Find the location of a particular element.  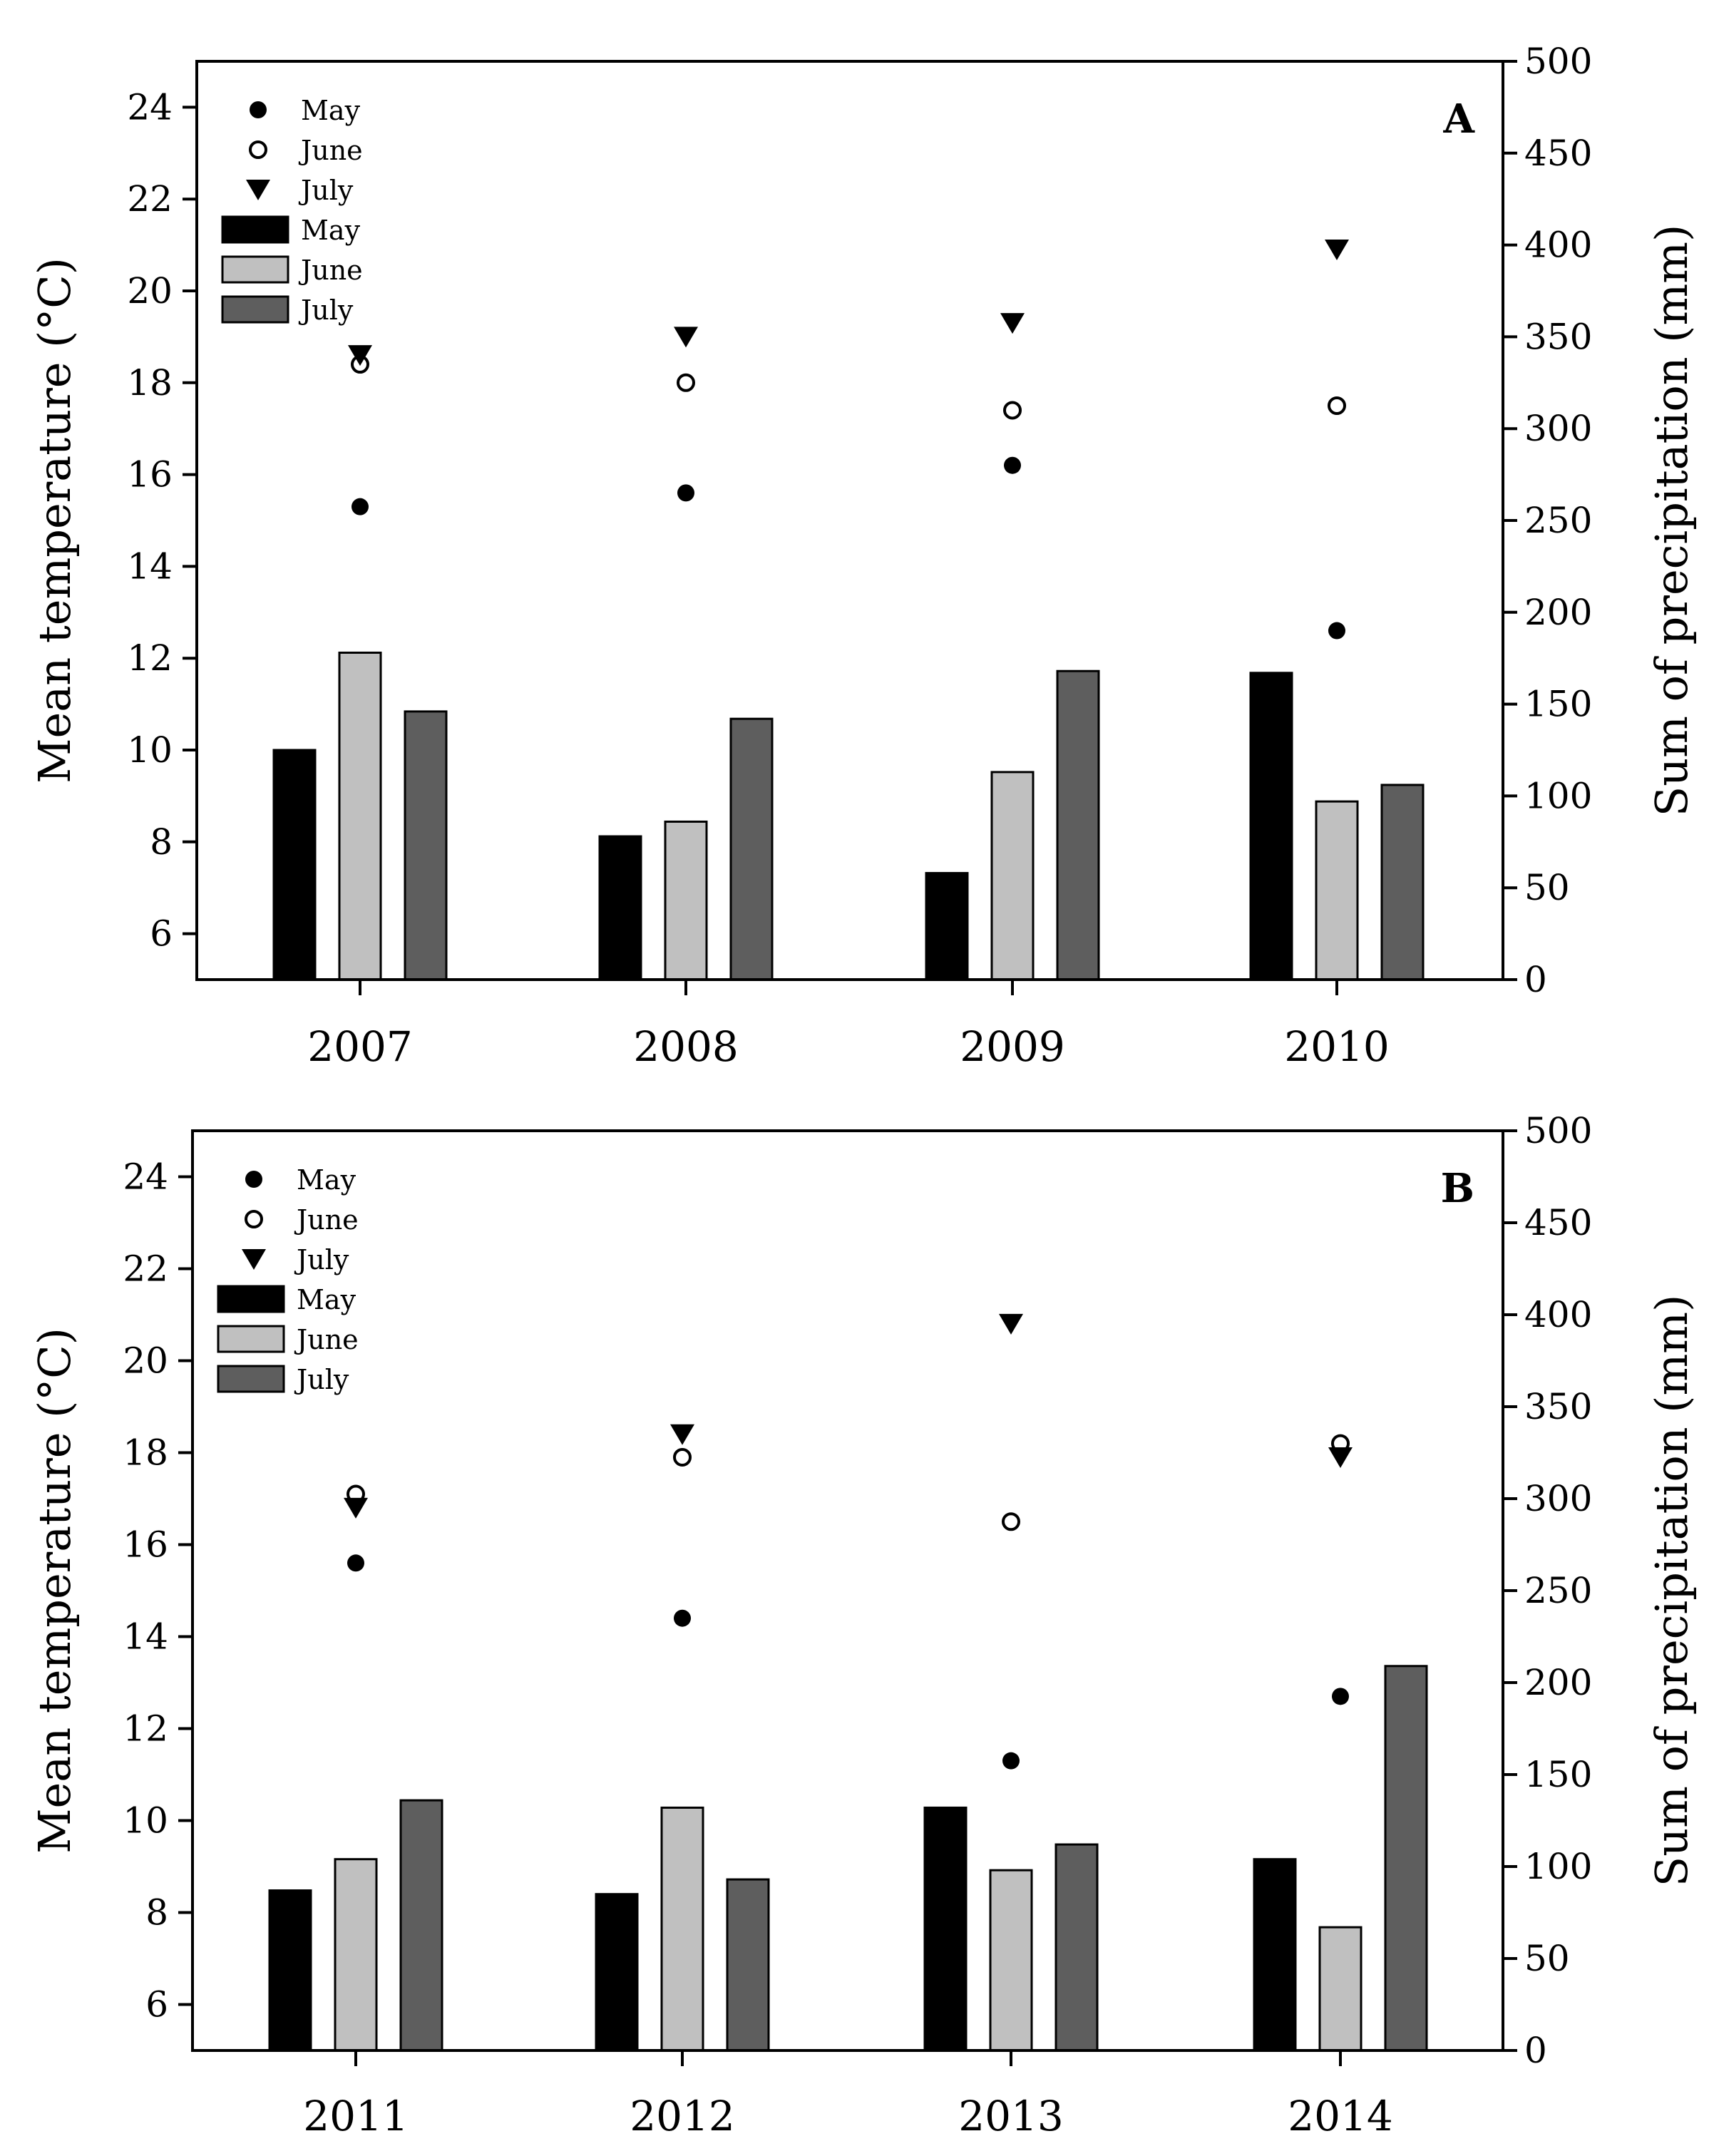

point-july-2009 is located at coordinates (1013, 323).